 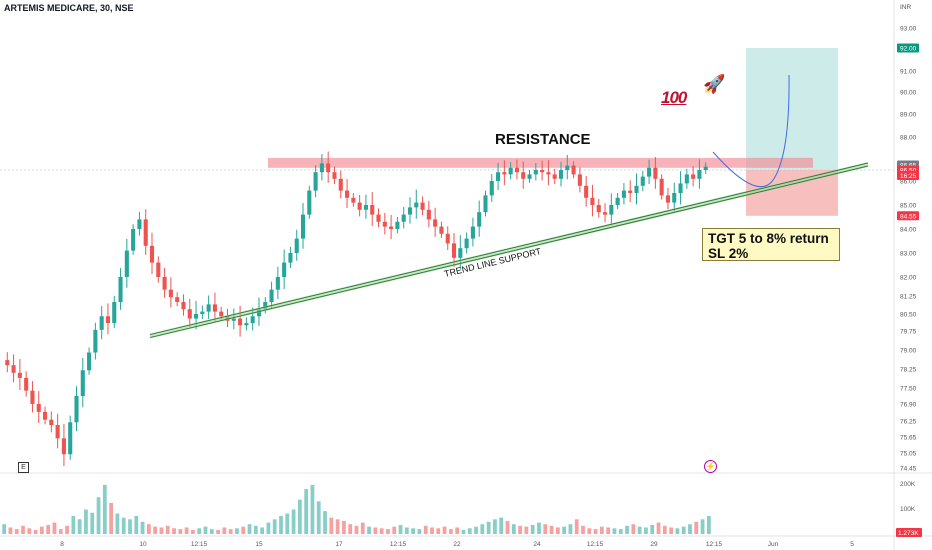 What do you see at coordinates (339, 544) in the screenshot?
I see `time-tick-label: 17` at bounding box center [339, 544].